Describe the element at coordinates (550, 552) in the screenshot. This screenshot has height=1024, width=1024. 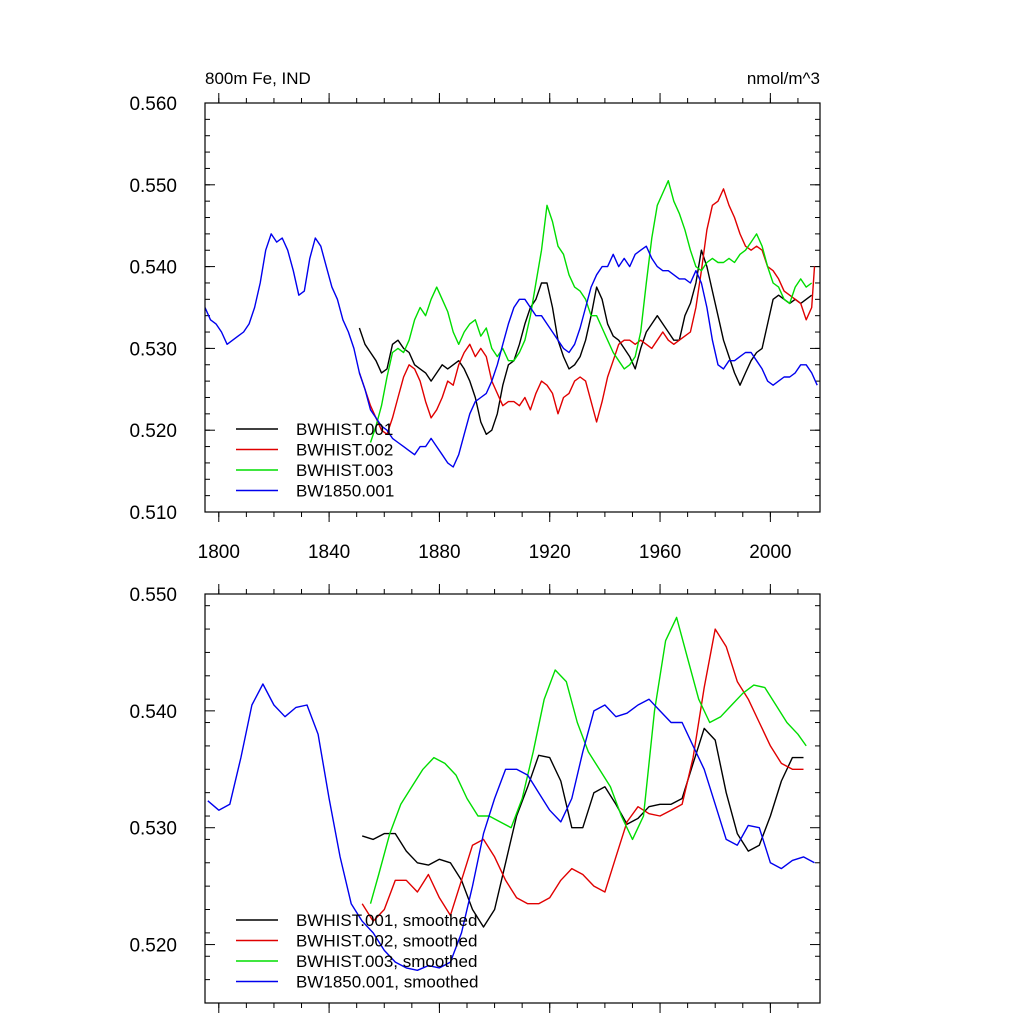
I see `top-xtick-label: 1920` at that location.